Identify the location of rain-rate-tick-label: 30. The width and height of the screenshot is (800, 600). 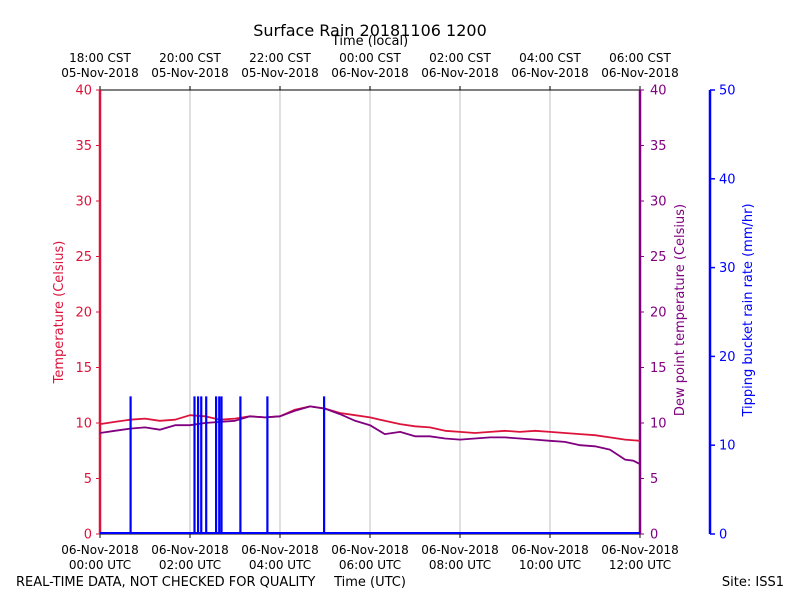
(727, 268).